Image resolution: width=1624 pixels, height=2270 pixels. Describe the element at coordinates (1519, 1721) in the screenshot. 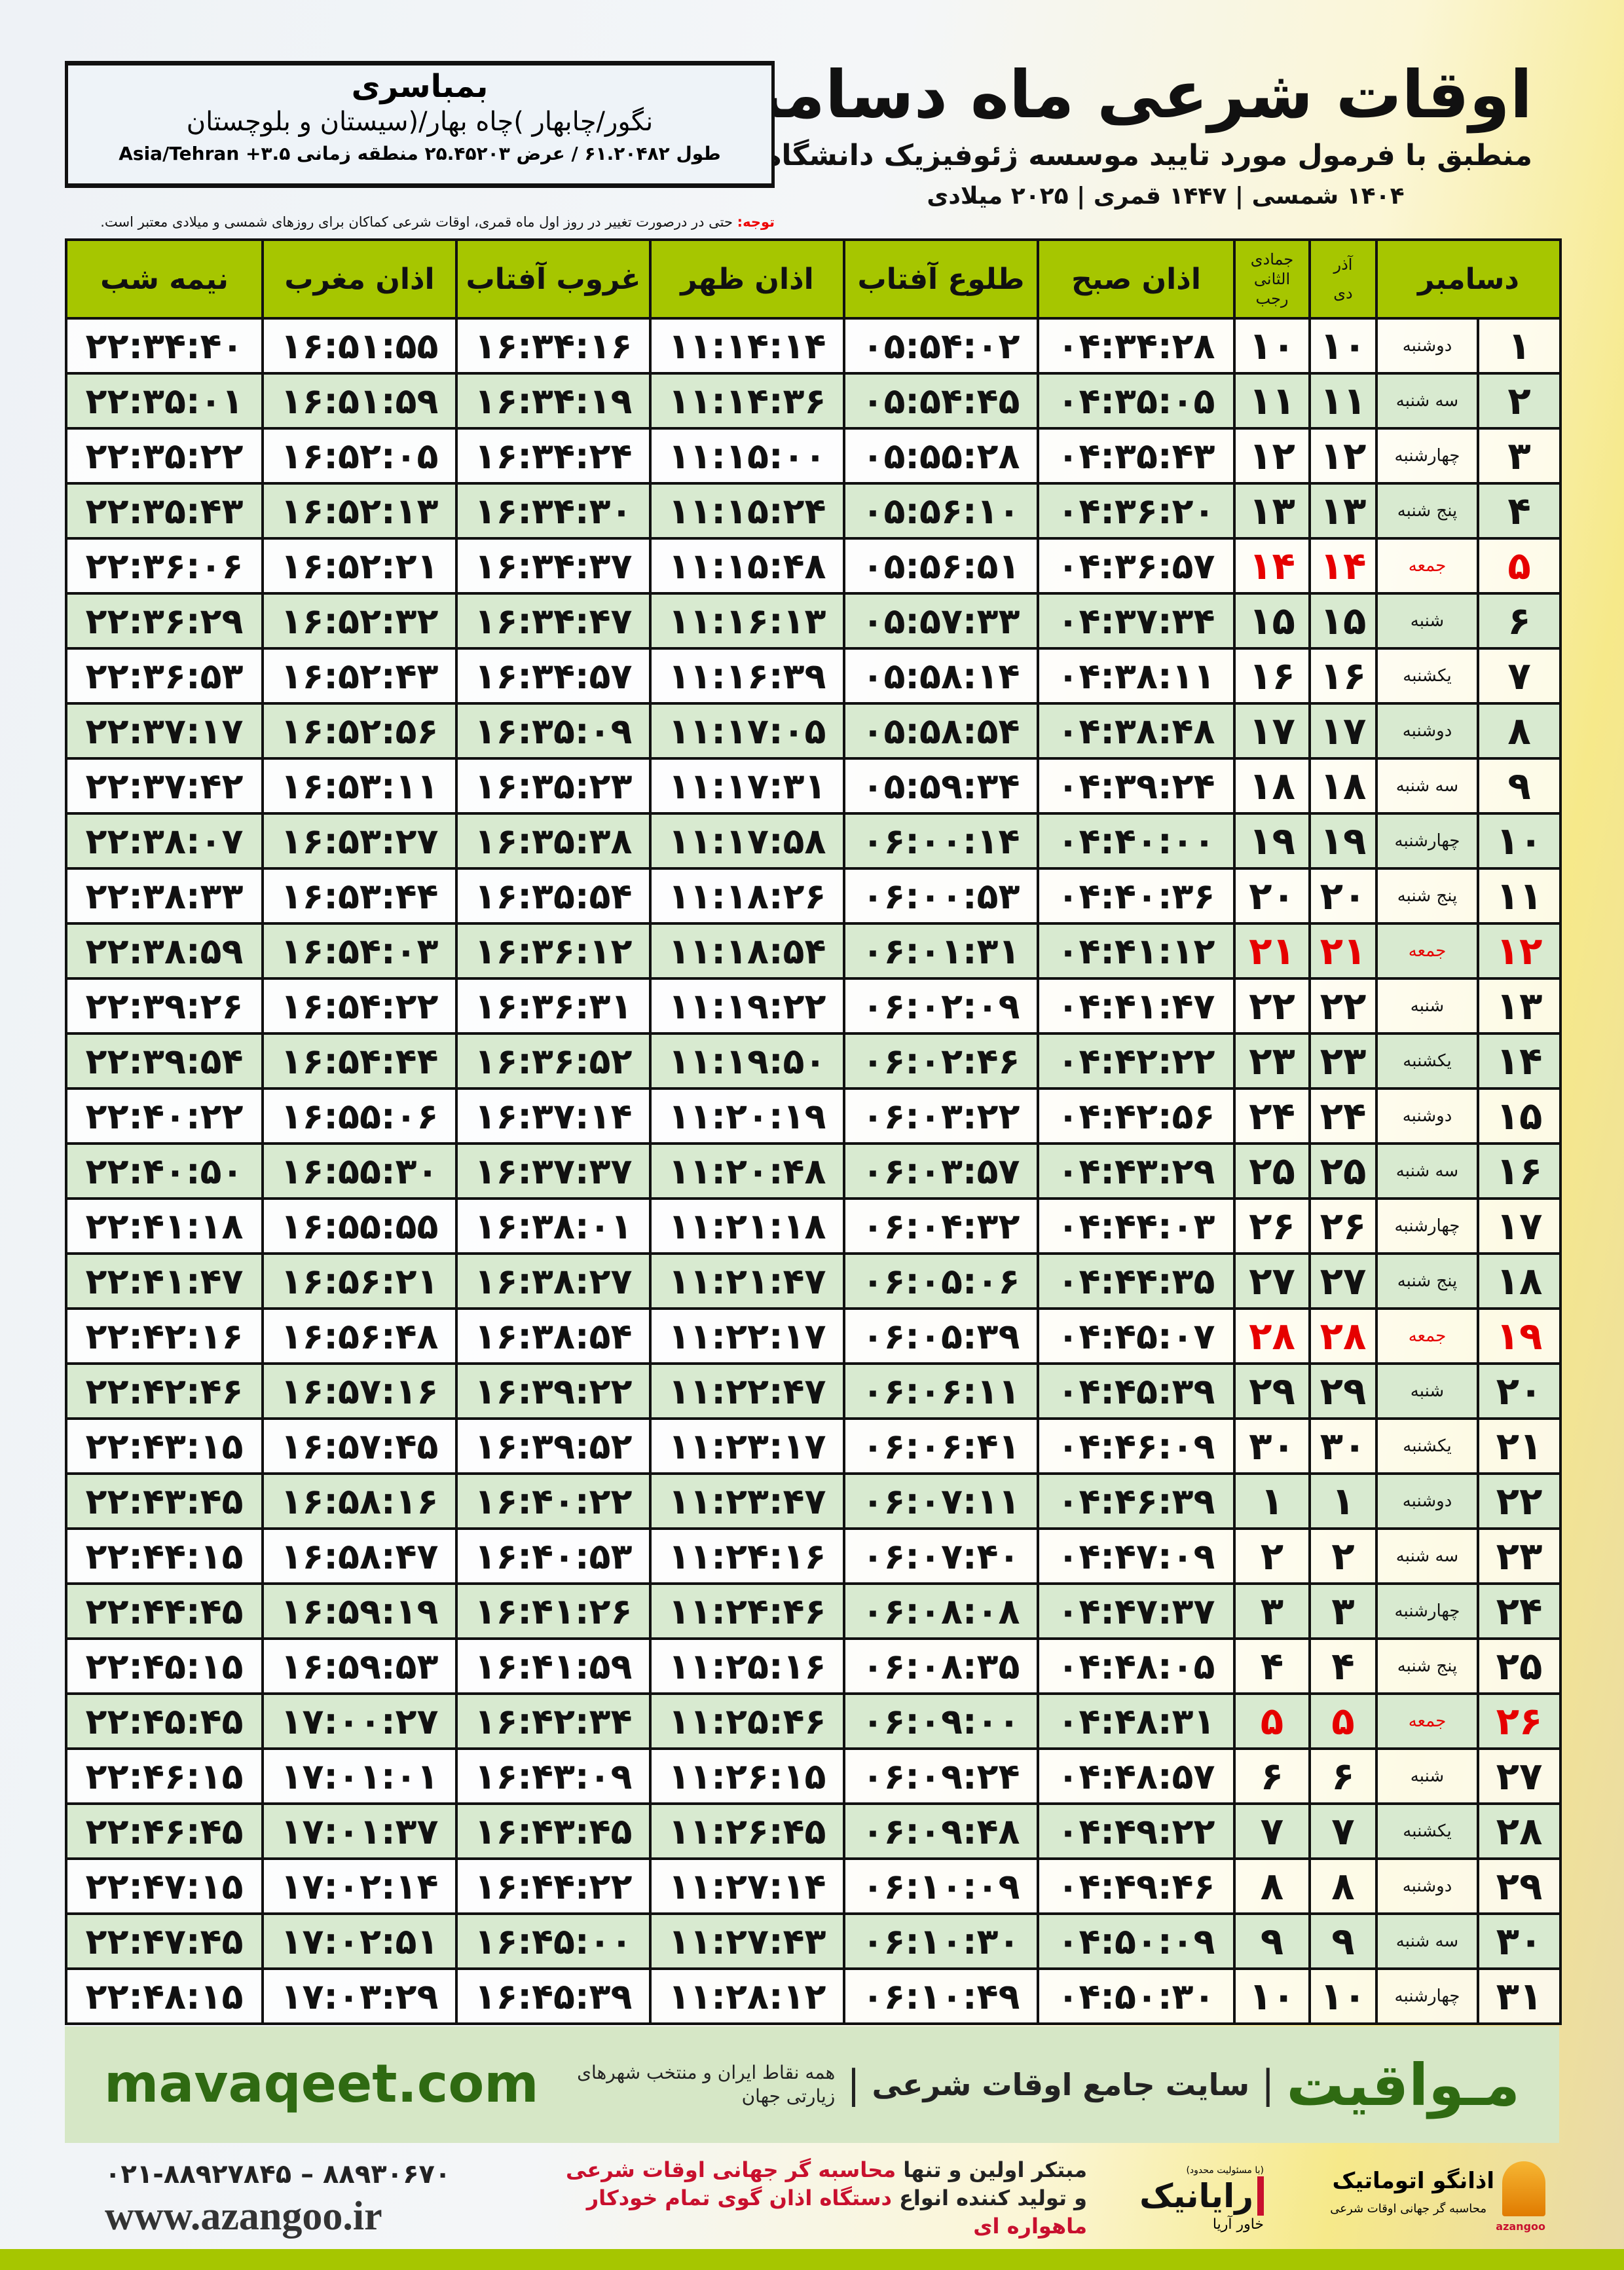

I see `day-number: ۲۶` at that location.